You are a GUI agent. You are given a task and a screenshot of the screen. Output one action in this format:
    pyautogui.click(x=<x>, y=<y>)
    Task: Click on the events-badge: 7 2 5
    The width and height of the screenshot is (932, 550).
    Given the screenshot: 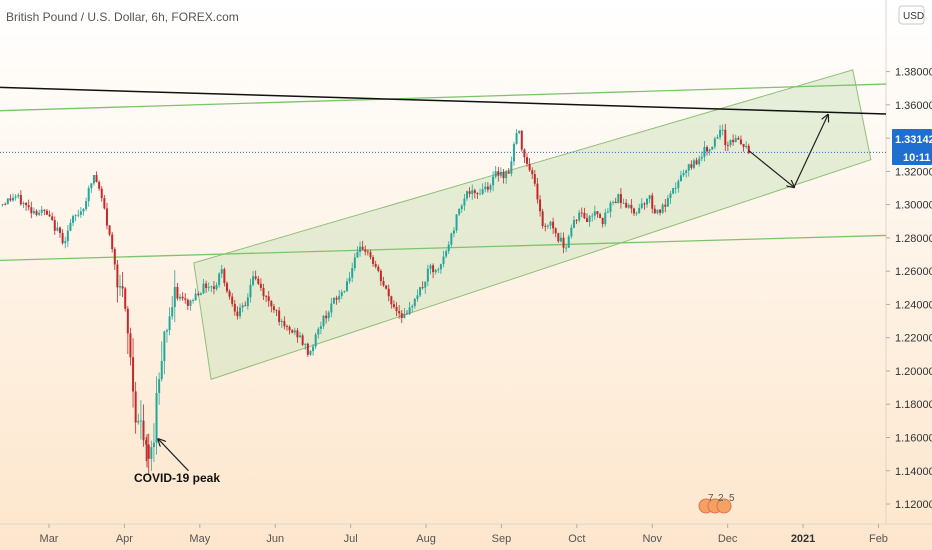 What is the action you would take?
    pyautogui.click(x=716, y=503)
    